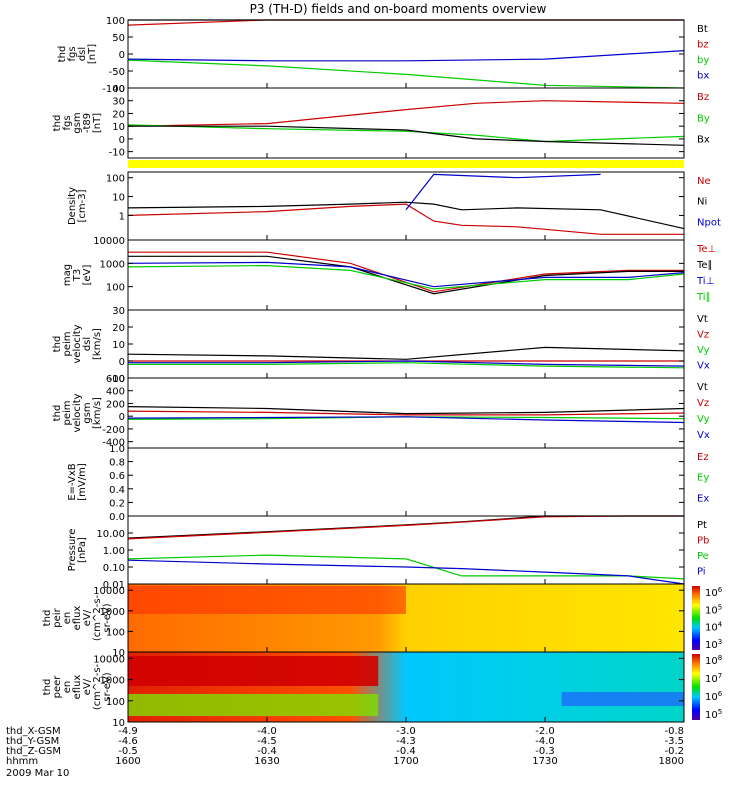 The width and height of the screenshot is (750, 800). I want to click on legend-label: Ez, so click(703, 457).